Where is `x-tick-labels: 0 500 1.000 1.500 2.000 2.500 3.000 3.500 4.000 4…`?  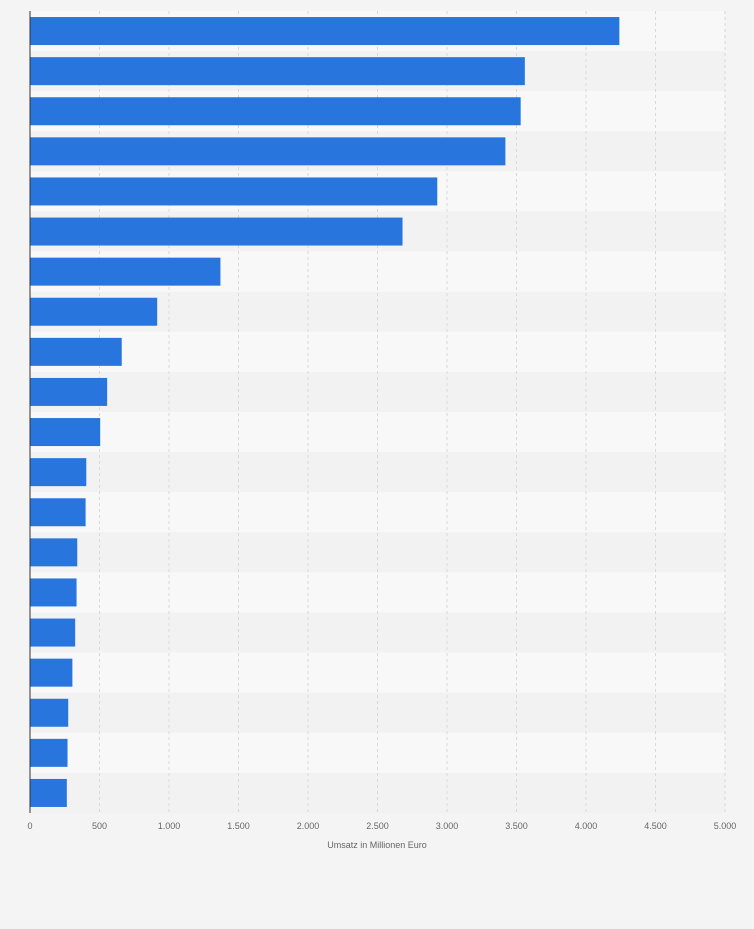 x-tick-labels: 0 500 1.000 1.500 2.000 2.500 3.000 3.500 4.000 4… is located at coordinates (381, 826).